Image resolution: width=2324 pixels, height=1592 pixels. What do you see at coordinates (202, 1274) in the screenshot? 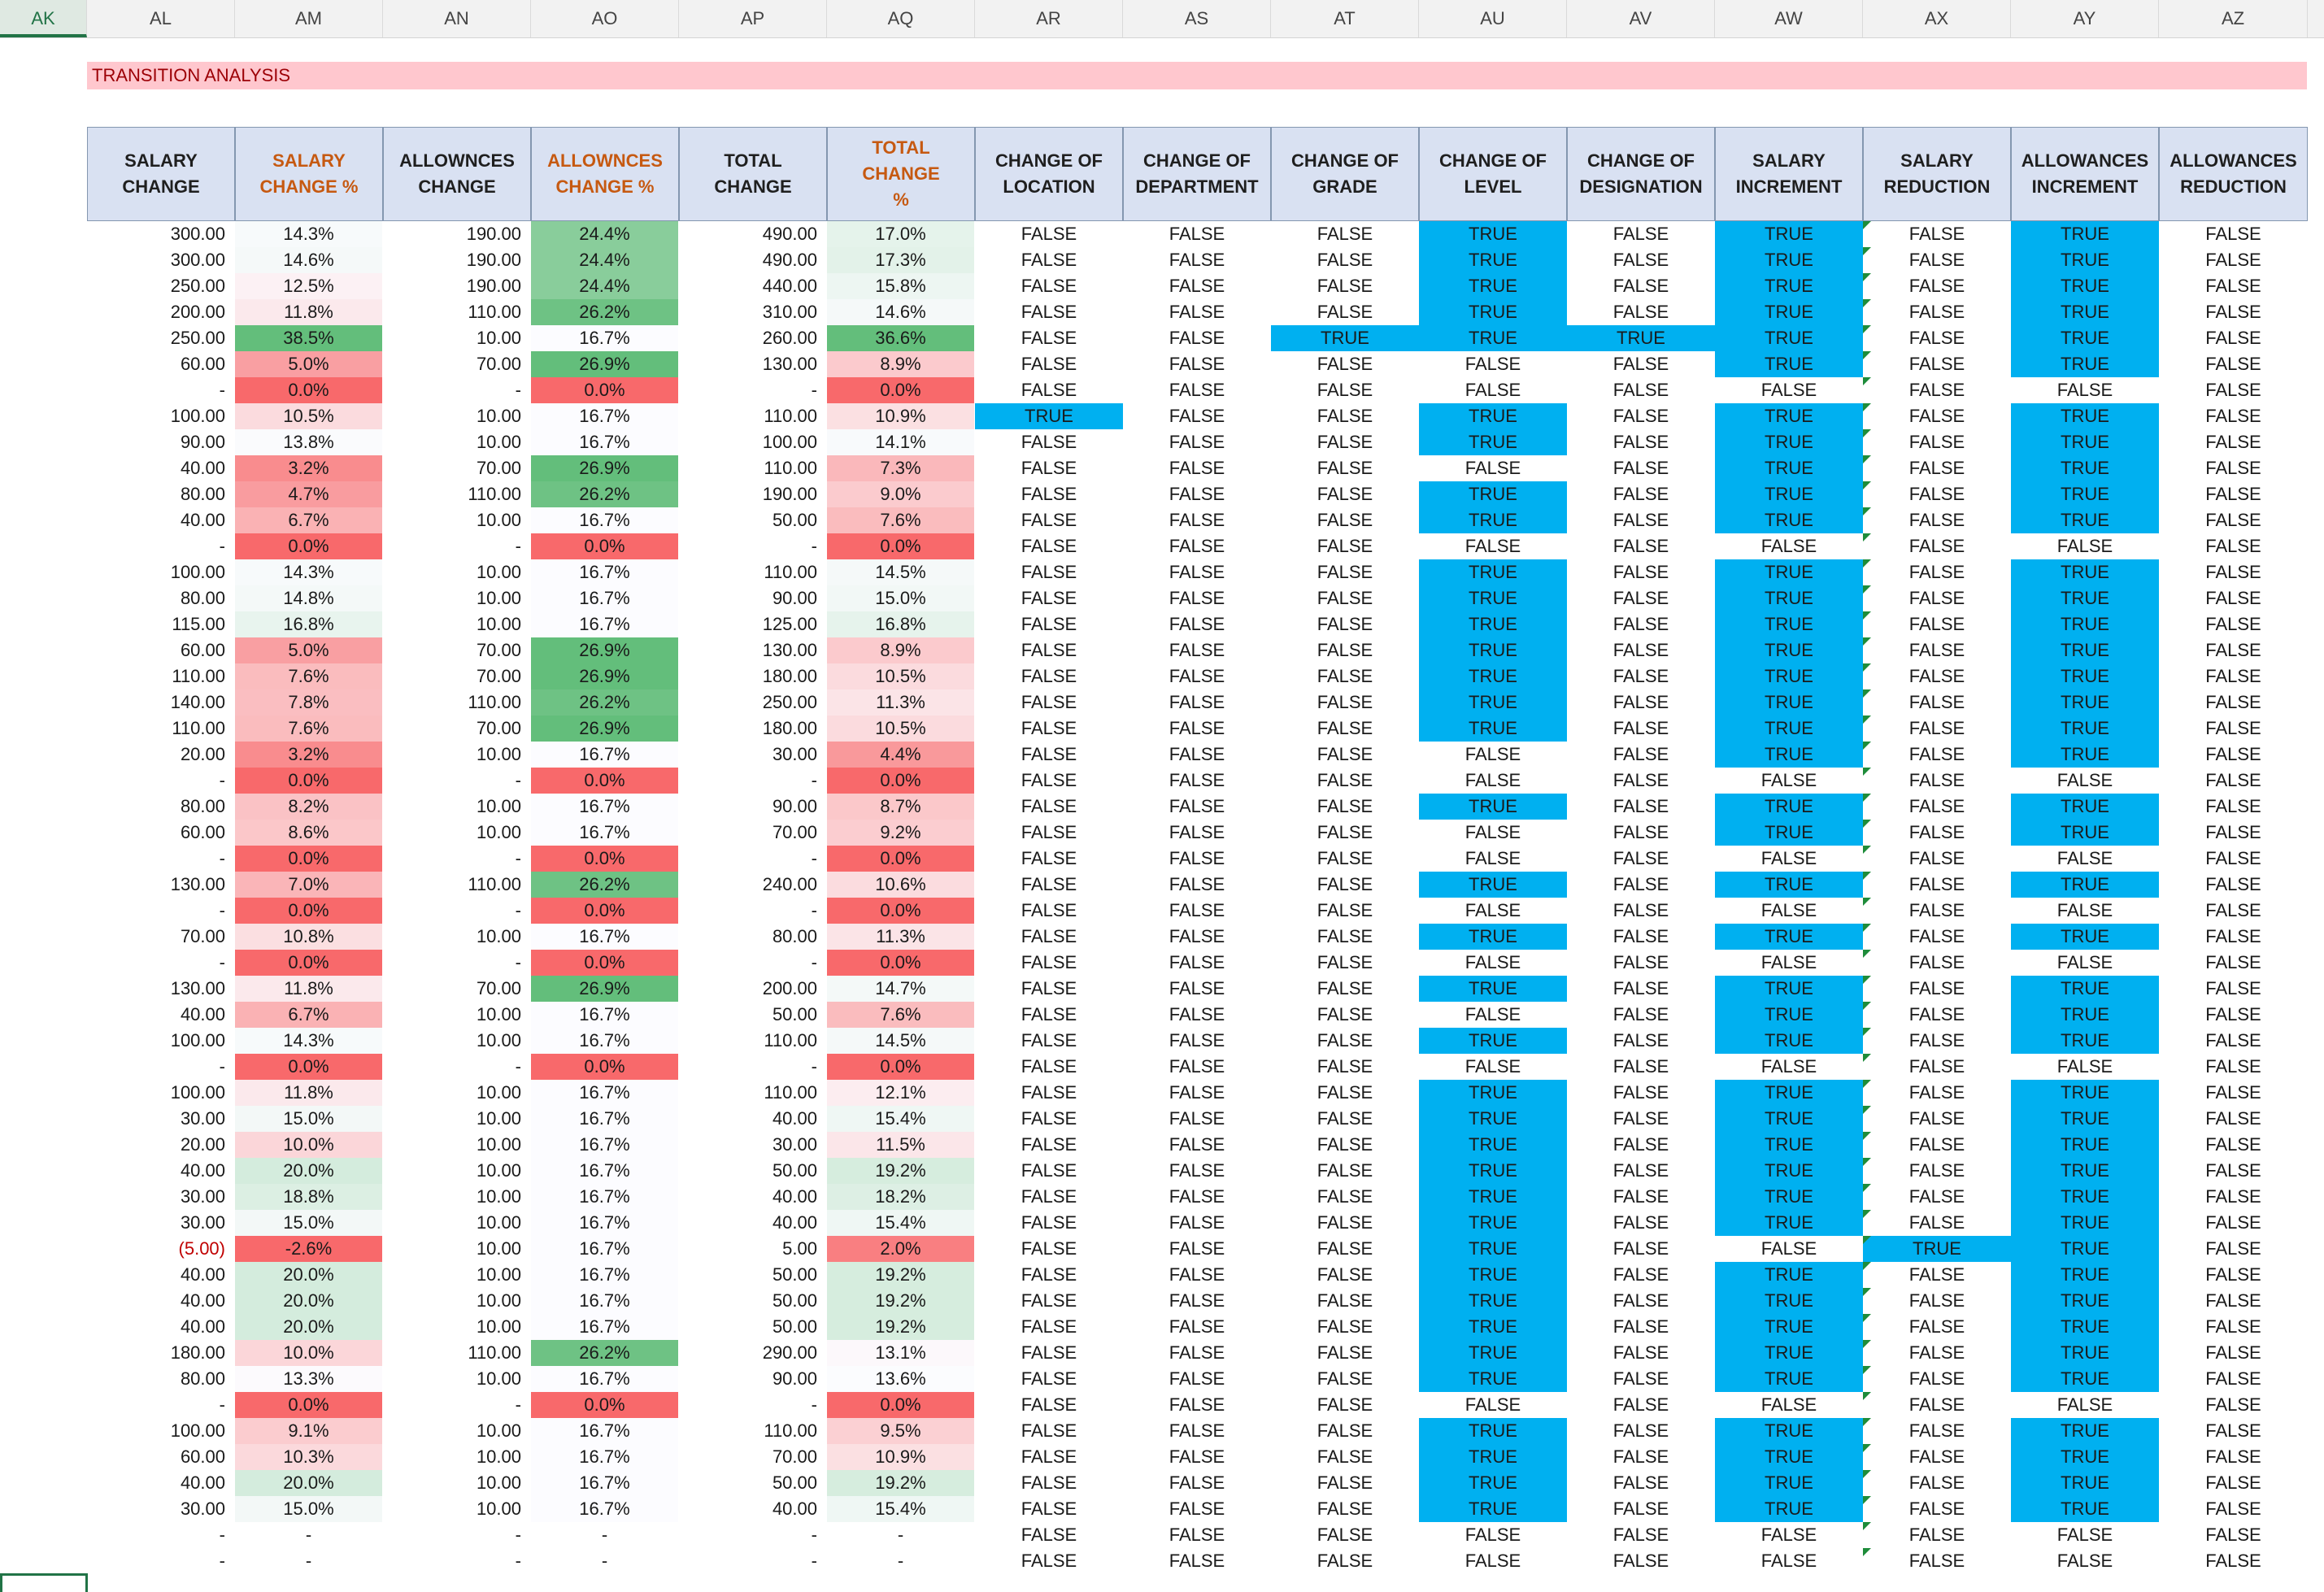
I see `table-cell: 40.00` at bounding box center [202, 1274].